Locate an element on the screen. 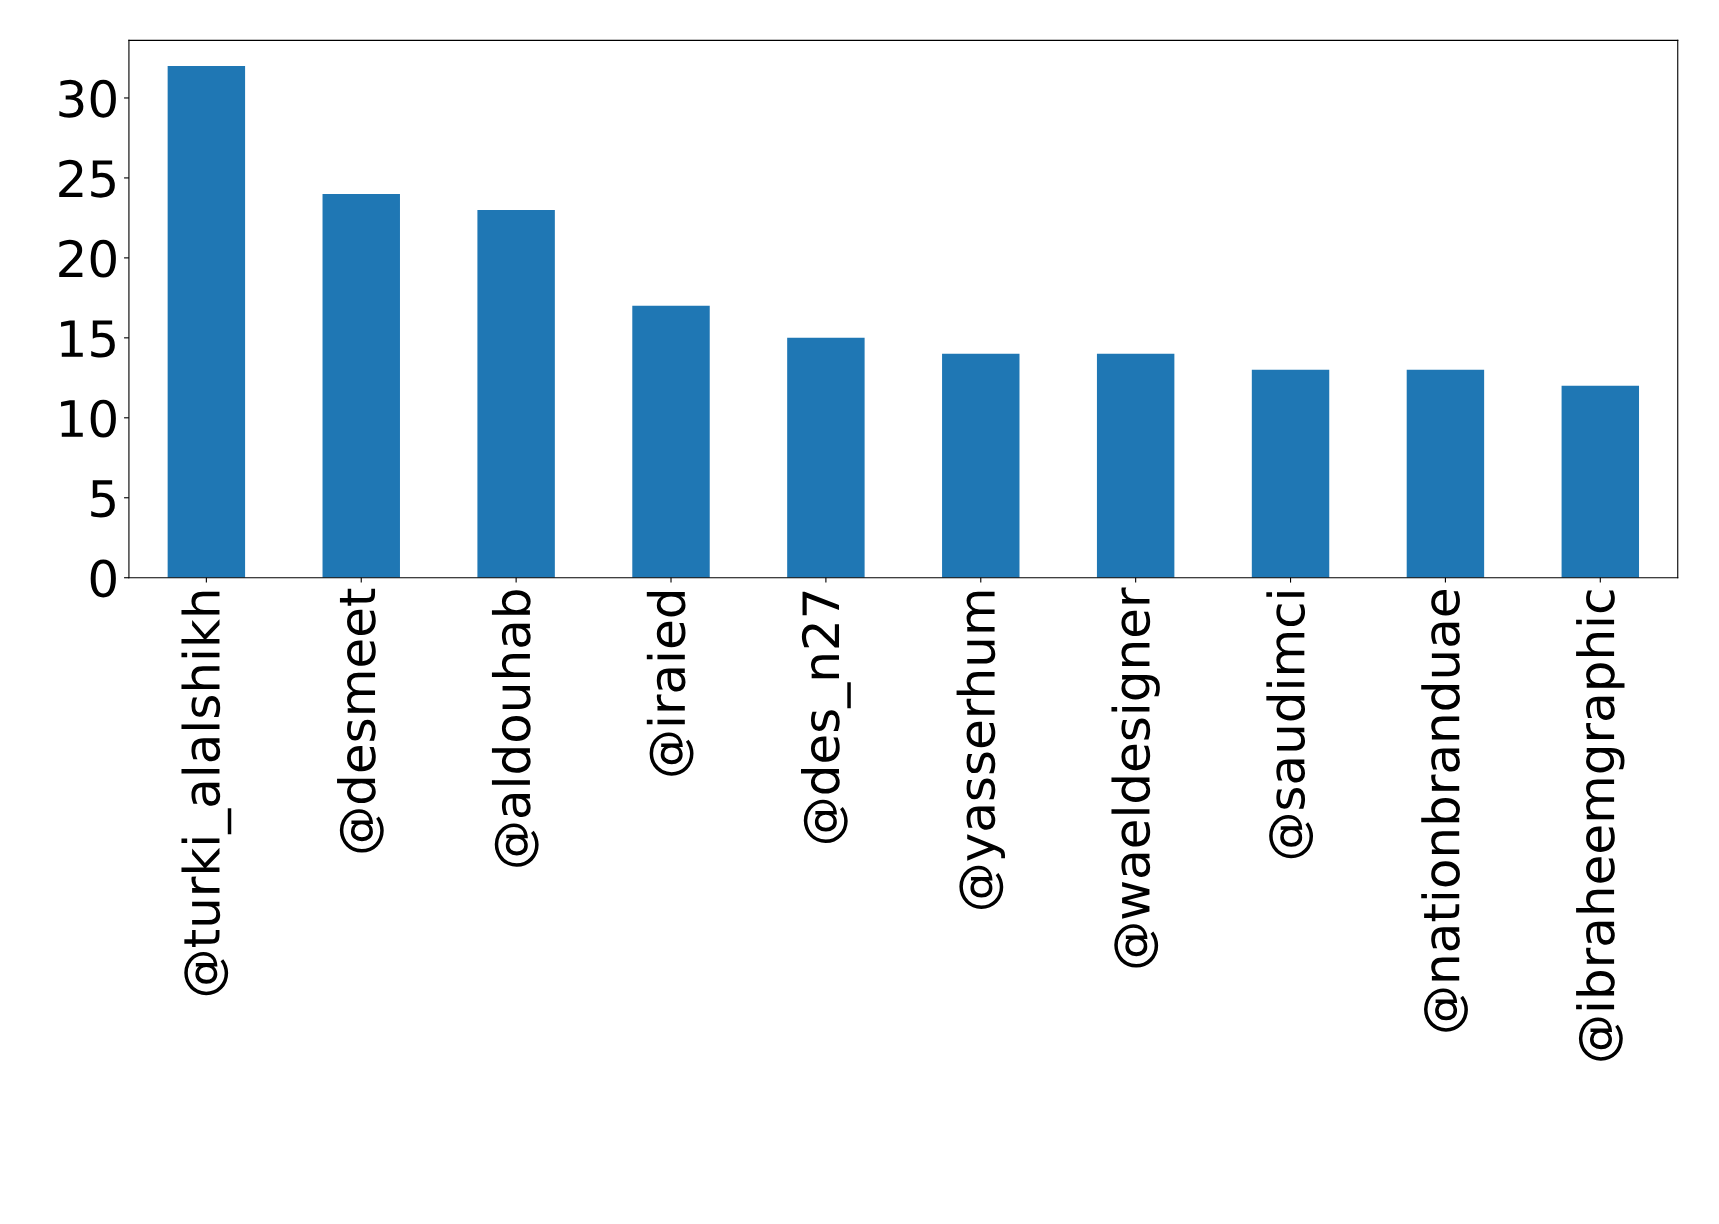 This screenshot has height=1224, width=1719. y-tick-label: 15 is located at coordinates (88, 339).